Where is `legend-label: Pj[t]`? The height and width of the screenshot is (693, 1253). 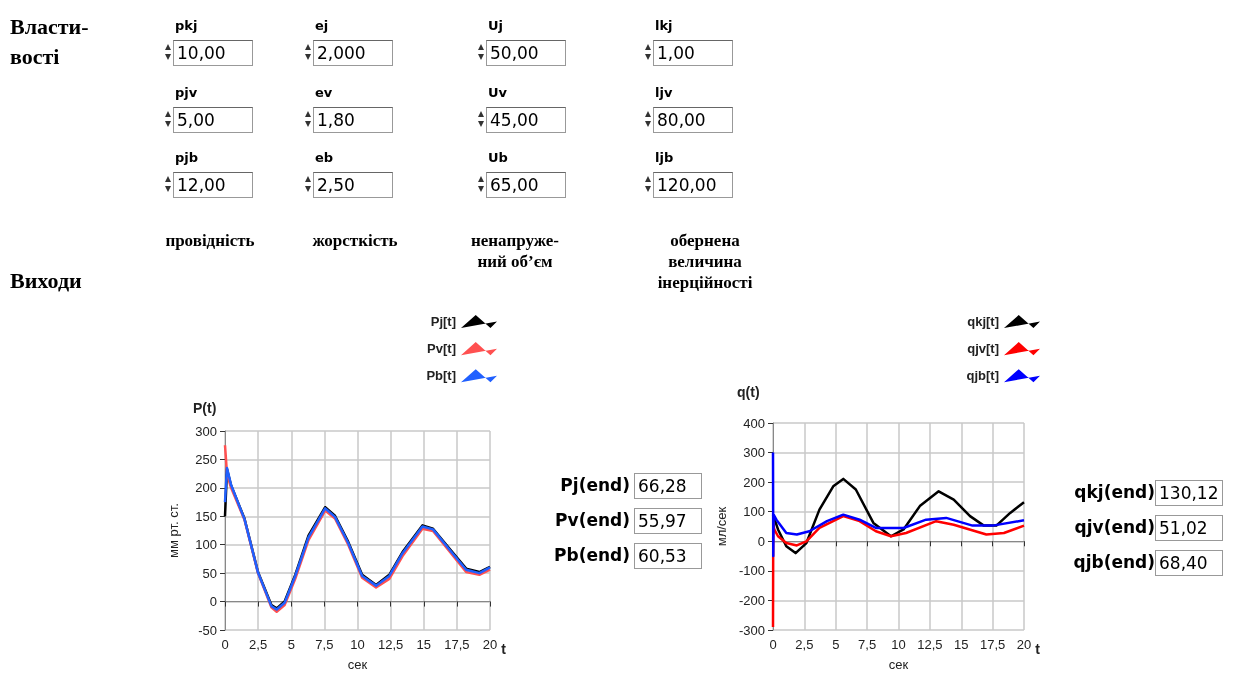
legend-label: Pj[t] is located at coordinates (443, 322).